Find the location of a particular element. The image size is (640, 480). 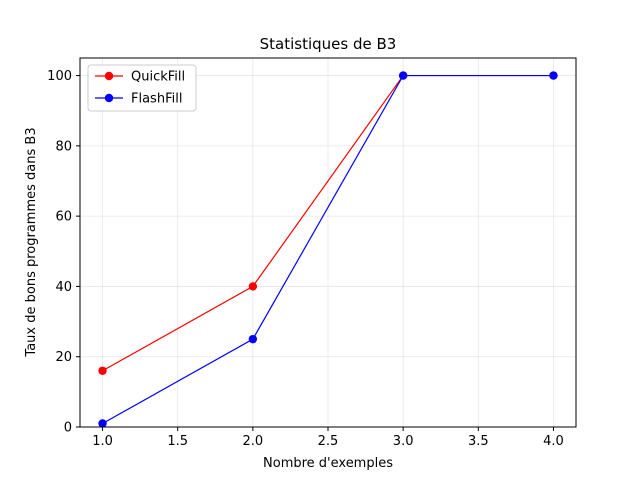

y-tick-label: 60 is located at coordinates (63, 217).